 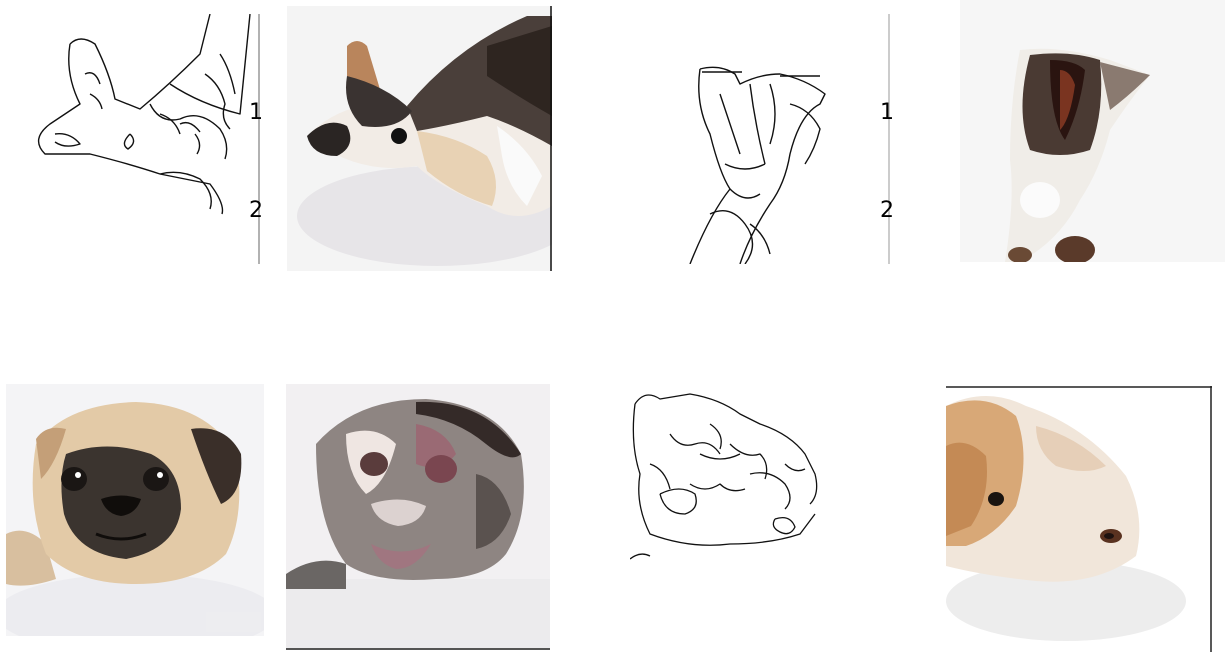 I want to click on edge-sketch-cat, so click(x=135, y=139).